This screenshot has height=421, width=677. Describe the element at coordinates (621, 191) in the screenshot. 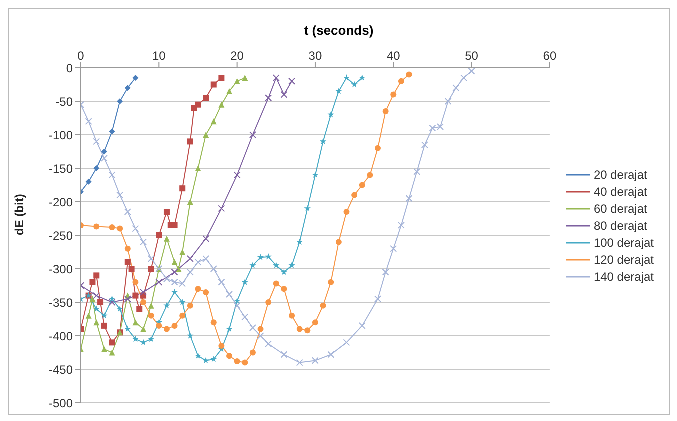

I see `legend-label: 40 derajat` at that location.